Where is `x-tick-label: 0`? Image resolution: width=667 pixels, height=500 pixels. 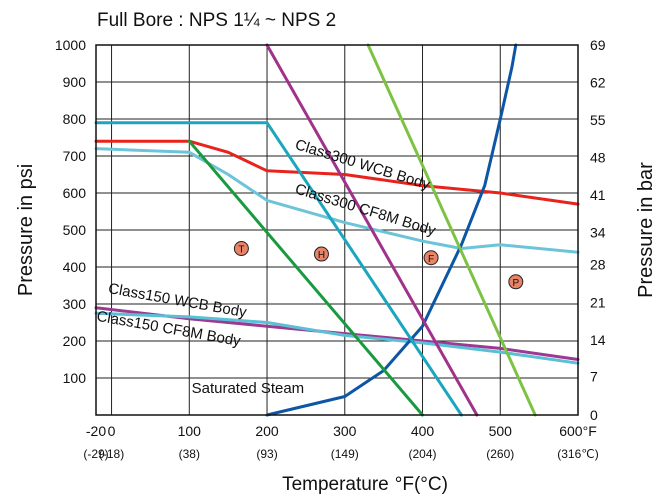
x-tick-label: 0 is located at coordinates (112, 431).